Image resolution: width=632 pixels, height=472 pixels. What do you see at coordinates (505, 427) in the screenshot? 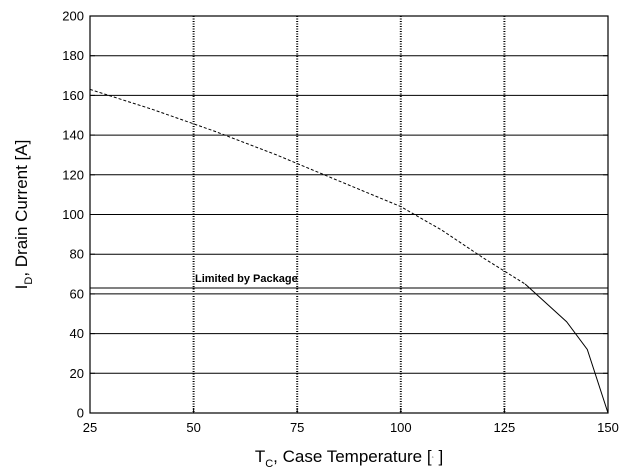
I see `x-tick-label: 125` at bounding box center [505, 427].